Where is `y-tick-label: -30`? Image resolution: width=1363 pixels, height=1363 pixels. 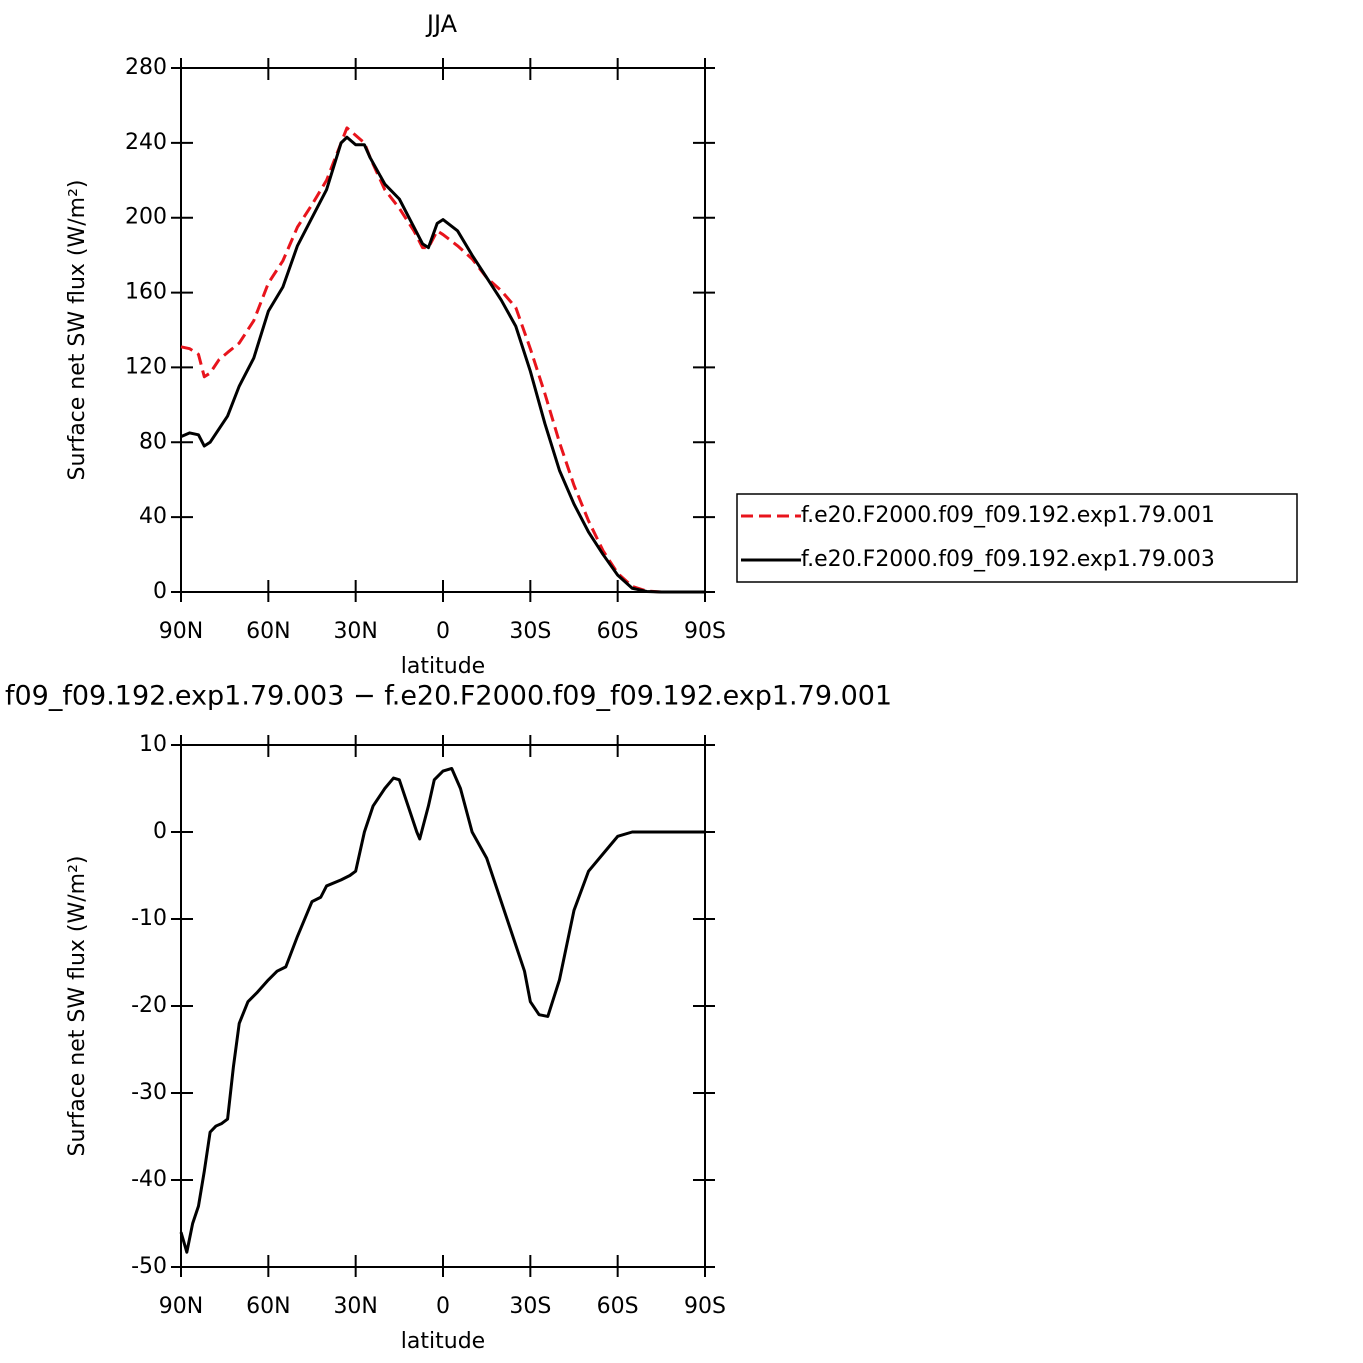
y-tick-label: -30 is located at coordinates (149, 1092).